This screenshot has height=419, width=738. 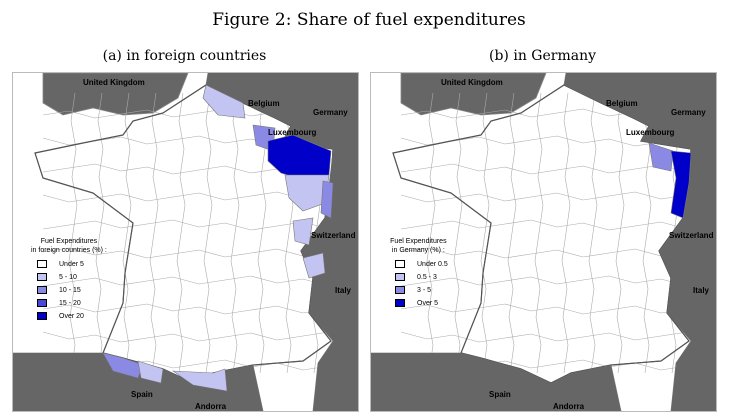 What do you see at coordinates (327, 199) in the screenshot?
I see `department-alsace` at bounding box center [327, 199].